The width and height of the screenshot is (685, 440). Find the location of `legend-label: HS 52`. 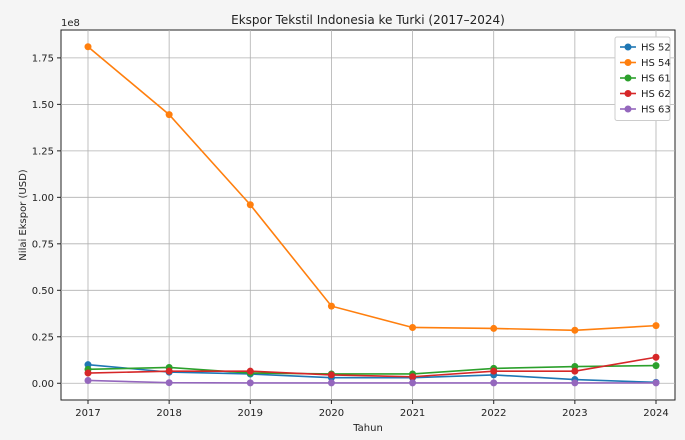

legend-label: HS 52 is located at coordinates (656, 48).